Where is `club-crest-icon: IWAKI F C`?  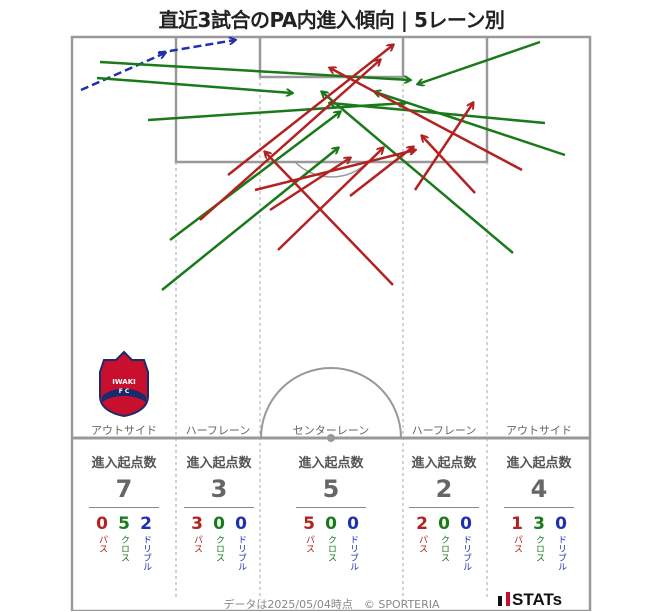 club-crest-icon: IWAKI F C is located at coordinates (124, 384).